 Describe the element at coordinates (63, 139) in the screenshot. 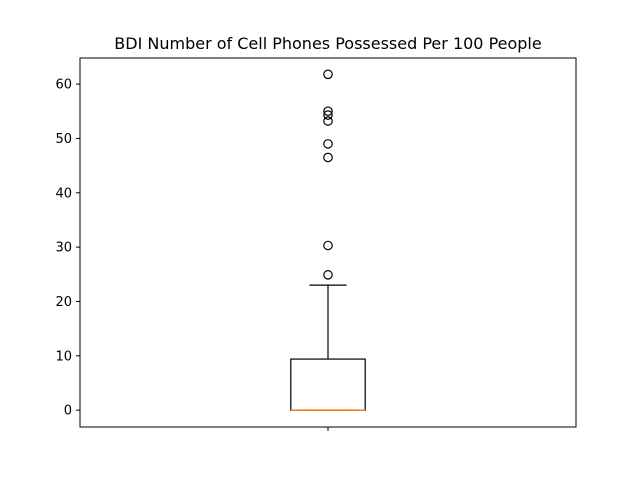

I see `y-tick-label: 50` at that location.